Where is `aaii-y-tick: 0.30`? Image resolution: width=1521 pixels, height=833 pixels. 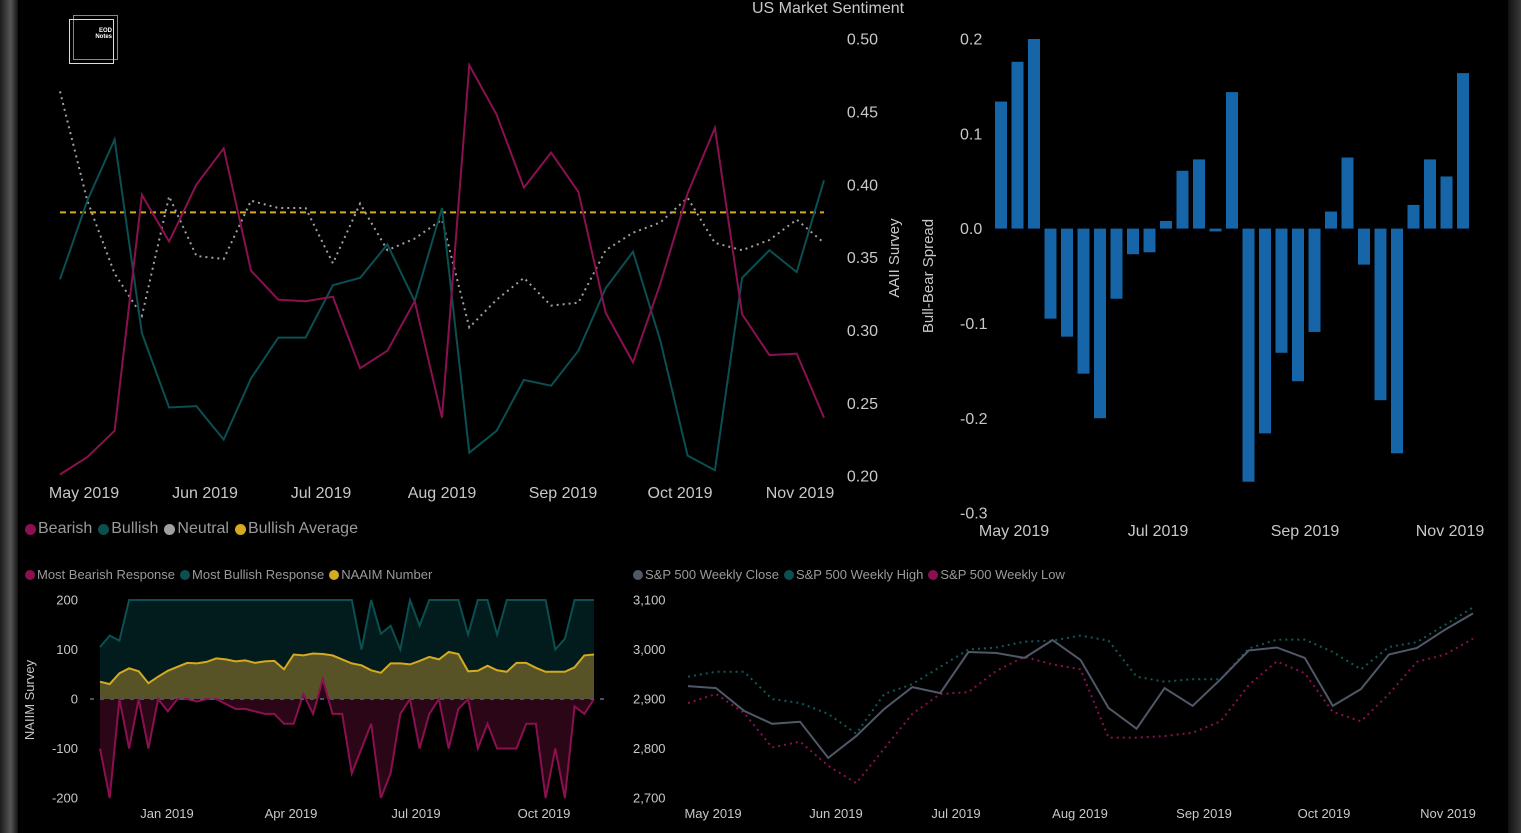 aaii-y-tick: 0.30 is located at coordinates (862, 331).